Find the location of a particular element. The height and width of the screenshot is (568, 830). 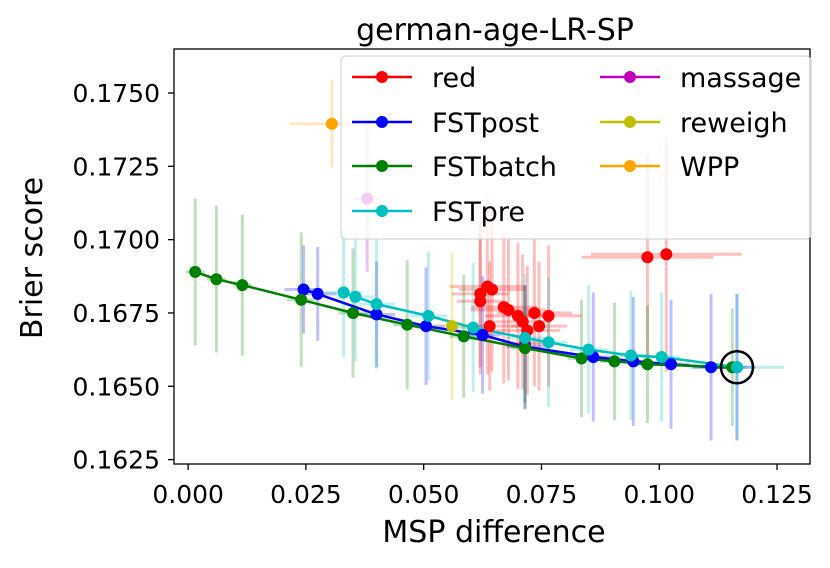

legend-marker-FSTbatch is located at coordinates (382, 166).